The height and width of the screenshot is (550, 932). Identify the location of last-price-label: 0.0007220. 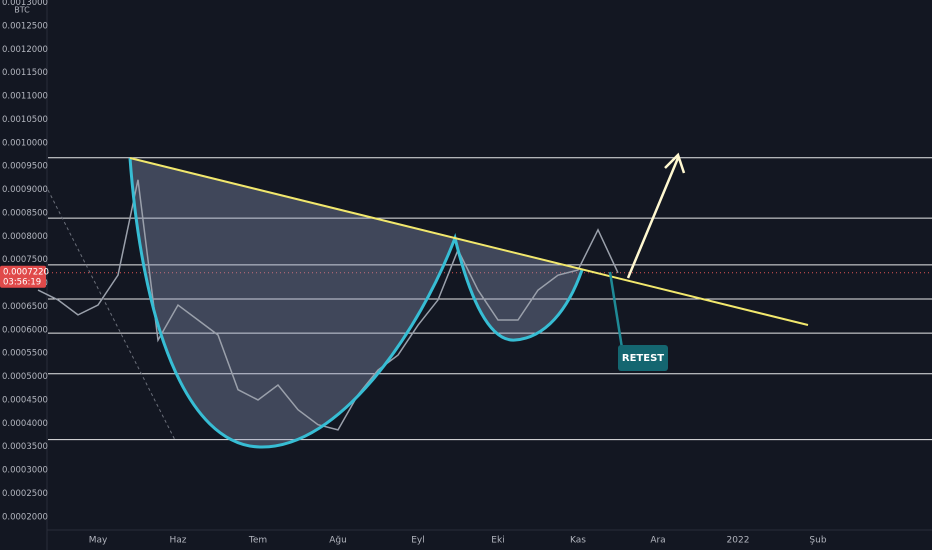
(26, 272).